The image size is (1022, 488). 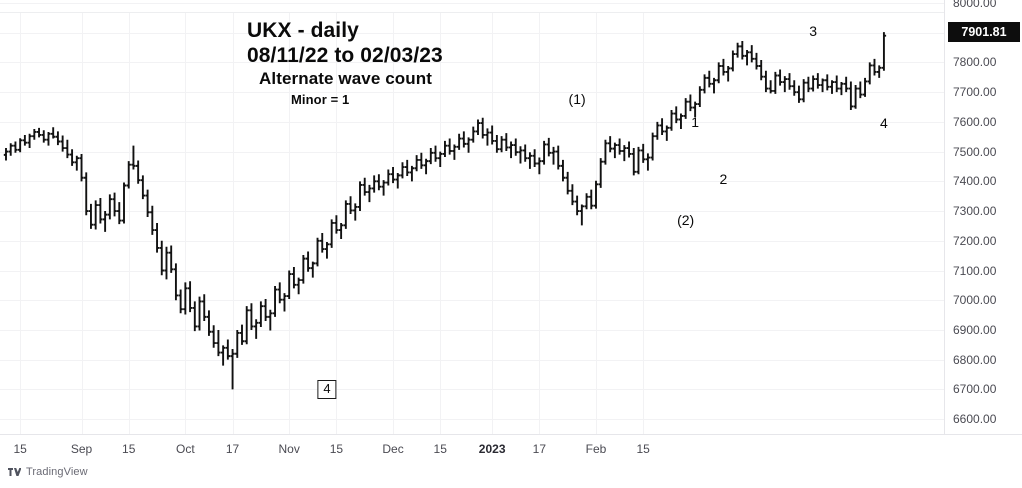 I want to click on watermark: TradingView, so click(x=48, y=472).